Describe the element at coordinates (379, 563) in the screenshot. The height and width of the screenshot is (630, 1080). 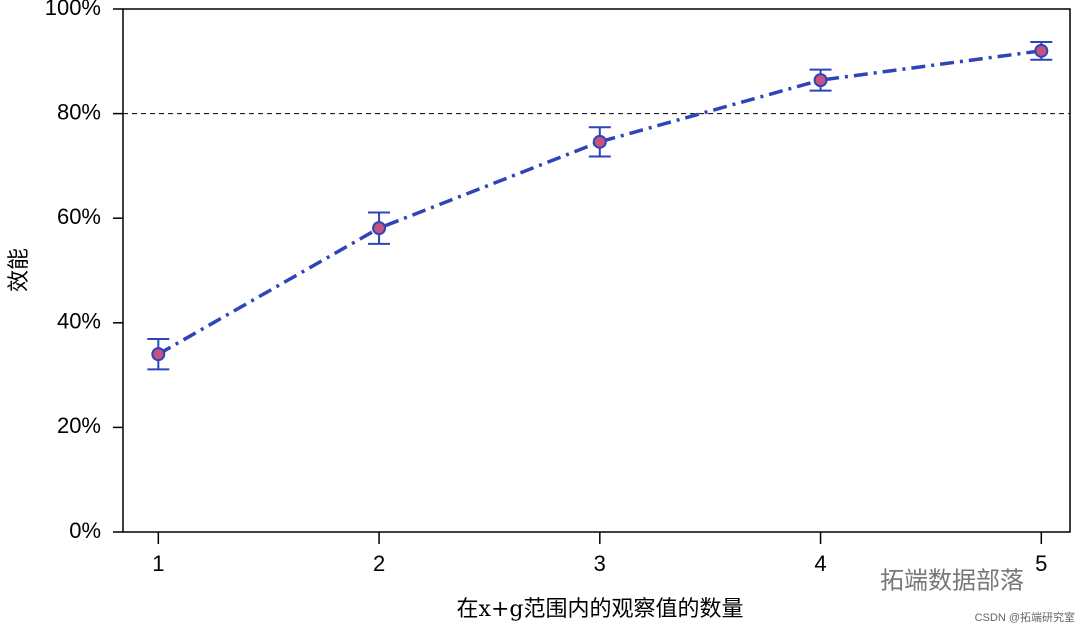
I see `x-tick-label: 2` at that location.